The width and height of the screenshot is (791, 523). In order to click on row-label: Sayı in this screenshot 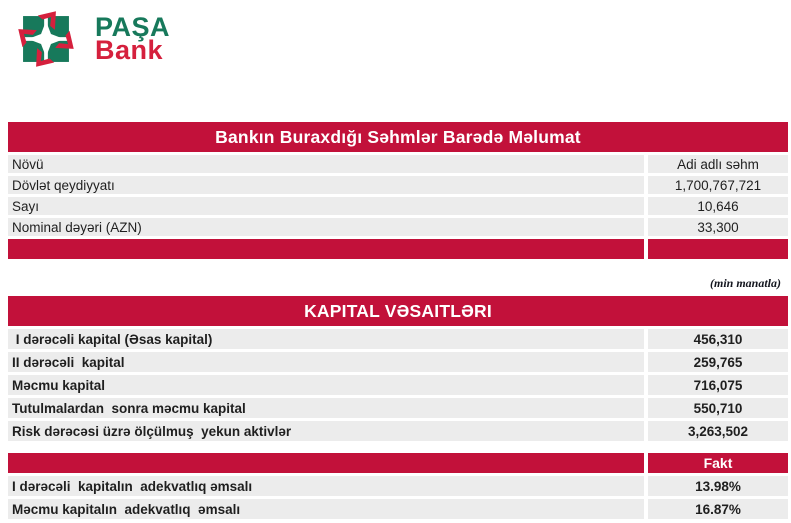, I will do `click(326, 206)`.